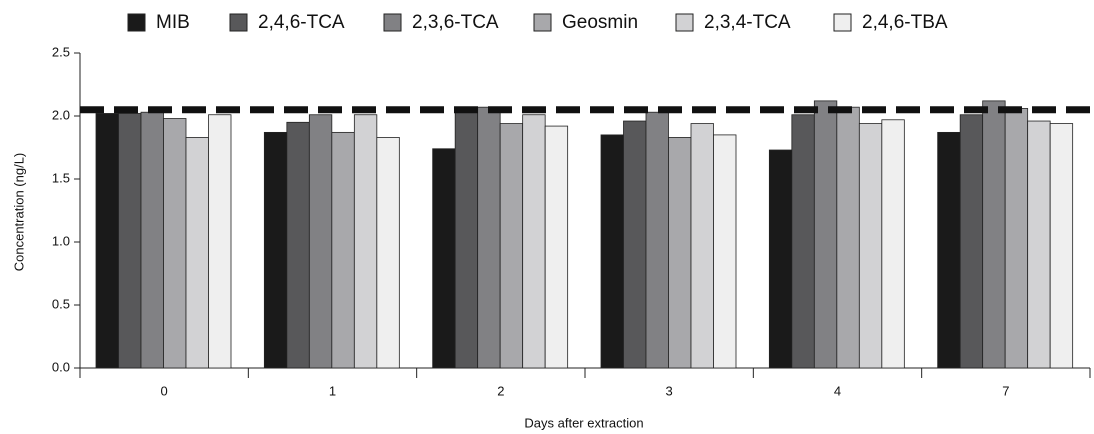  What do you see at coordinates (18, 212) in the screenshot?
I see `y-axis-label: Concentration (ng/L)` at bounding box center [18, 212].